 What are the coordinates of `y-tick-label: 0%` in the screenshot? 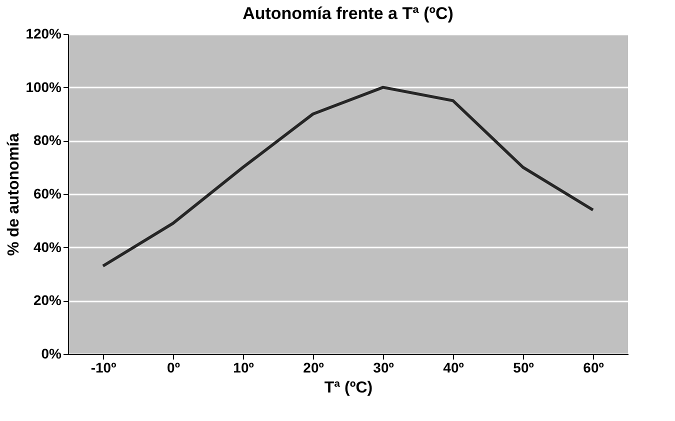 It's located at (51, 354).